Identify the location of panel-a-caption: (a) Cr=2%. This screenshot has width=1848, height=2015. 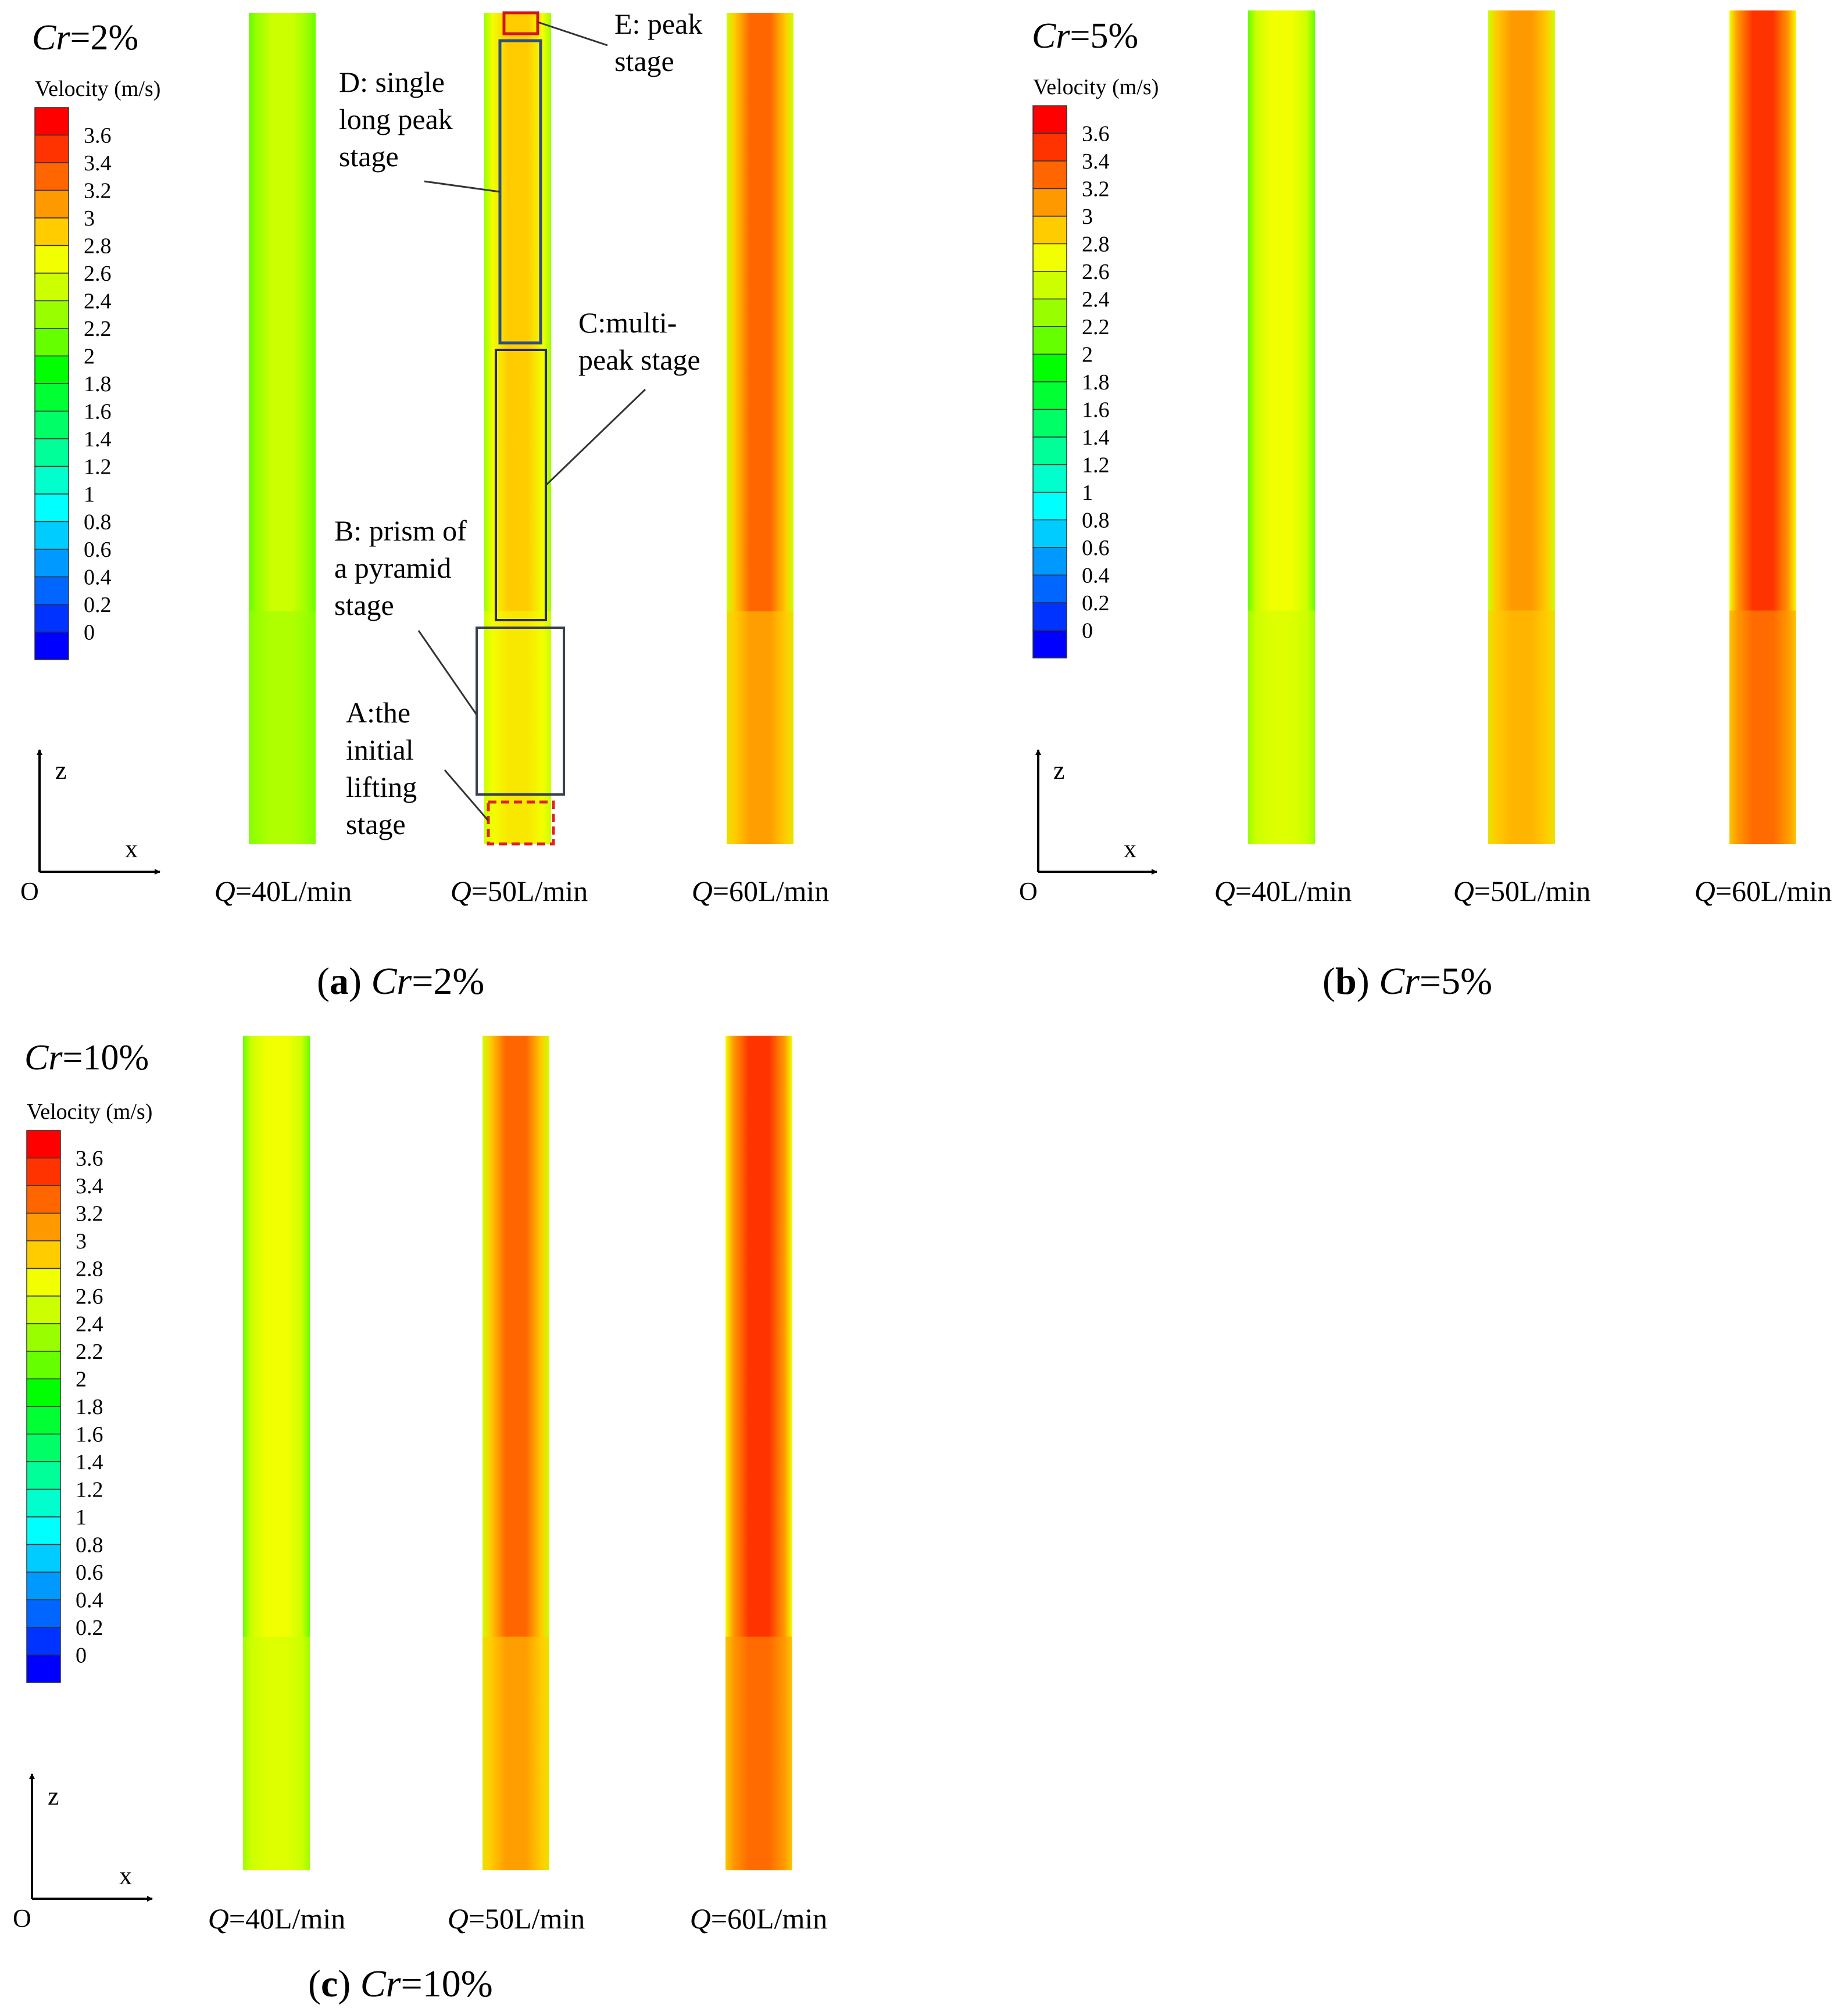
(401, 981).